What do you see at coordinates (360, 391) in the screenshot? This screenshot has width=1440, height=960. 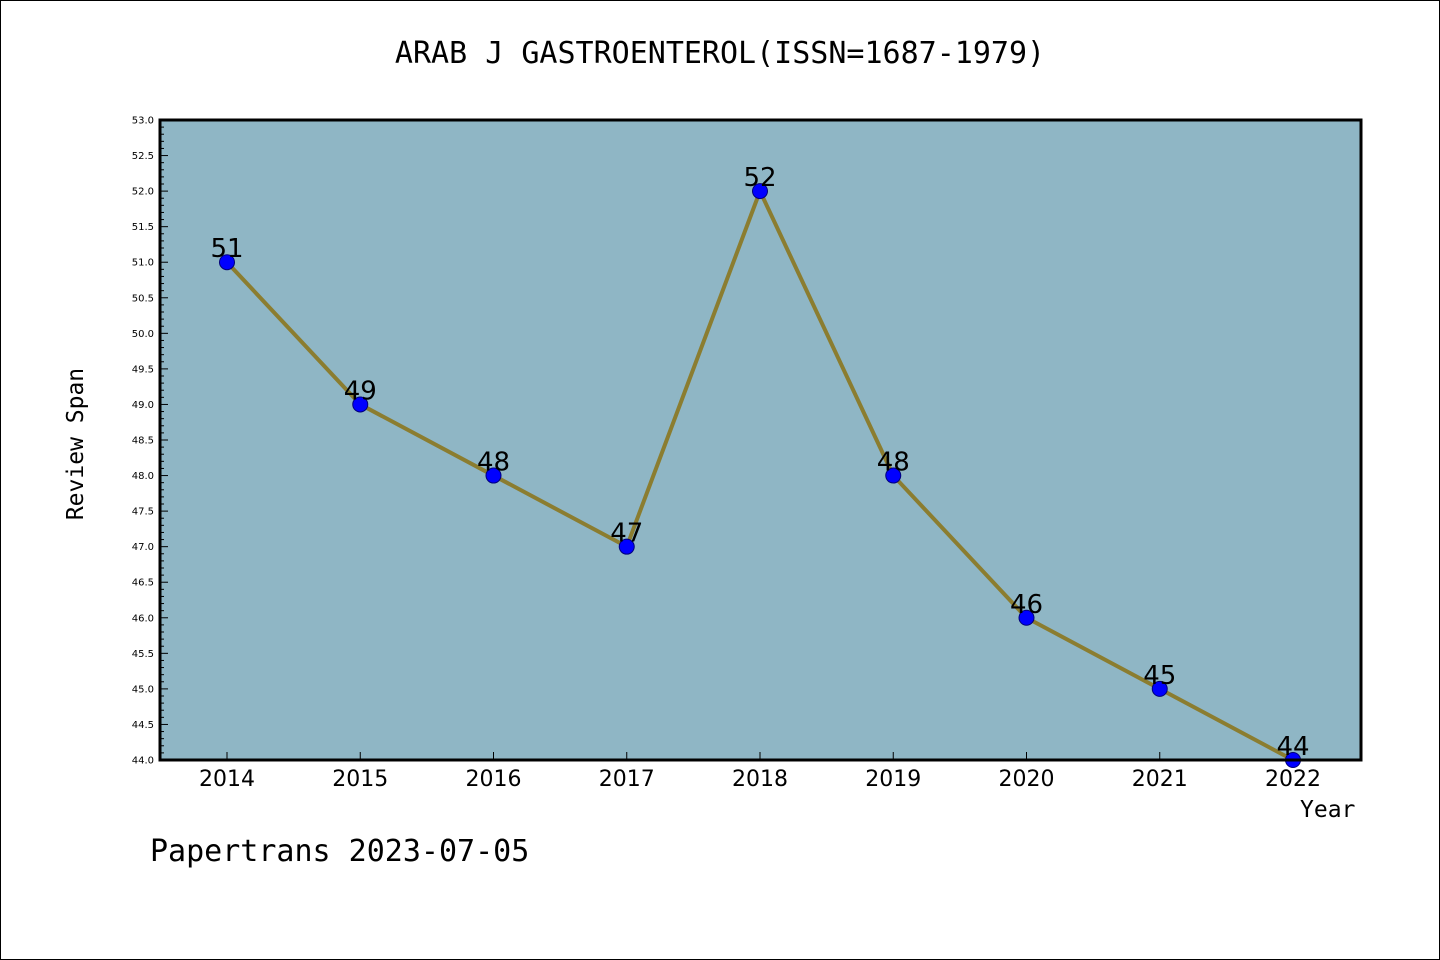 I see `data-label: 49` at bounding box center [360, 391].